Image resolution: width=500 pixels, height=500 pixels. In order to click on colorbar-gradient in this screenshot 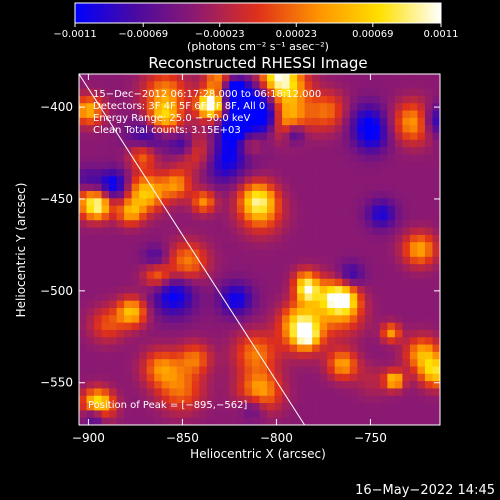, I will do `click(258, 13)`.